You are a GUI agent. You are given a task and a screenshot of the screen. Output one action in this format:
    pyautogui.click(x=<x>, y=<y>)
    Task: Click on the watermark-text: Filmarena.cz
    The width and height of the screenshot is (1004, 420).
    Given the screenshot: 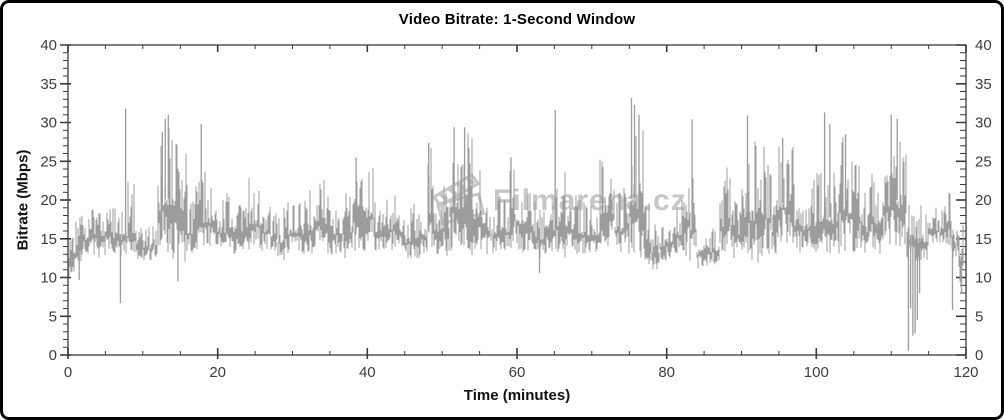 What is the action you would take?
    pyautogui.click(x=590, y=200)
    